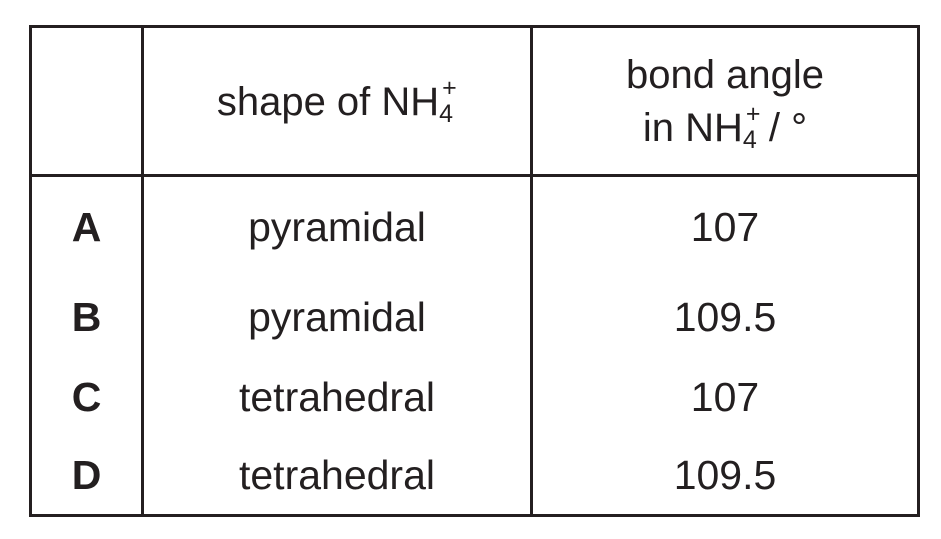  Describe the element at coordinates (788, 127) in the screenshot. I see `degree-unit-label: / °` at that location.